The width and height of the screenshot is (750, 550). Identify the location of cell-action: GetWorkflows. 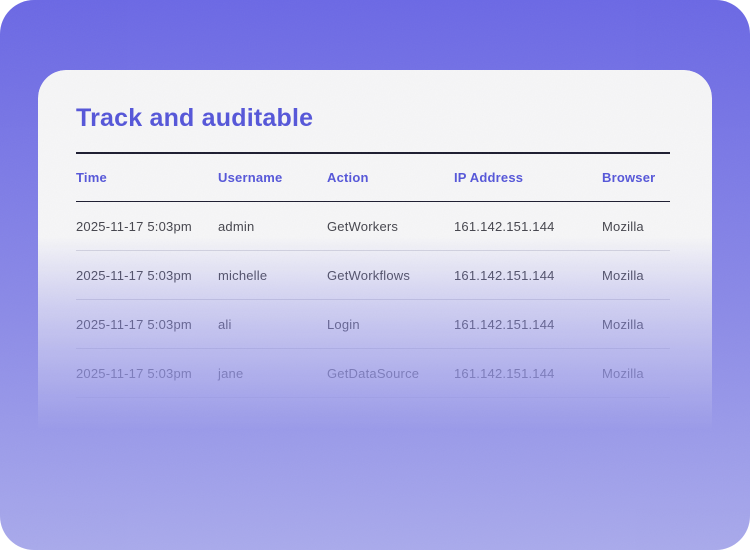
(369, 275).